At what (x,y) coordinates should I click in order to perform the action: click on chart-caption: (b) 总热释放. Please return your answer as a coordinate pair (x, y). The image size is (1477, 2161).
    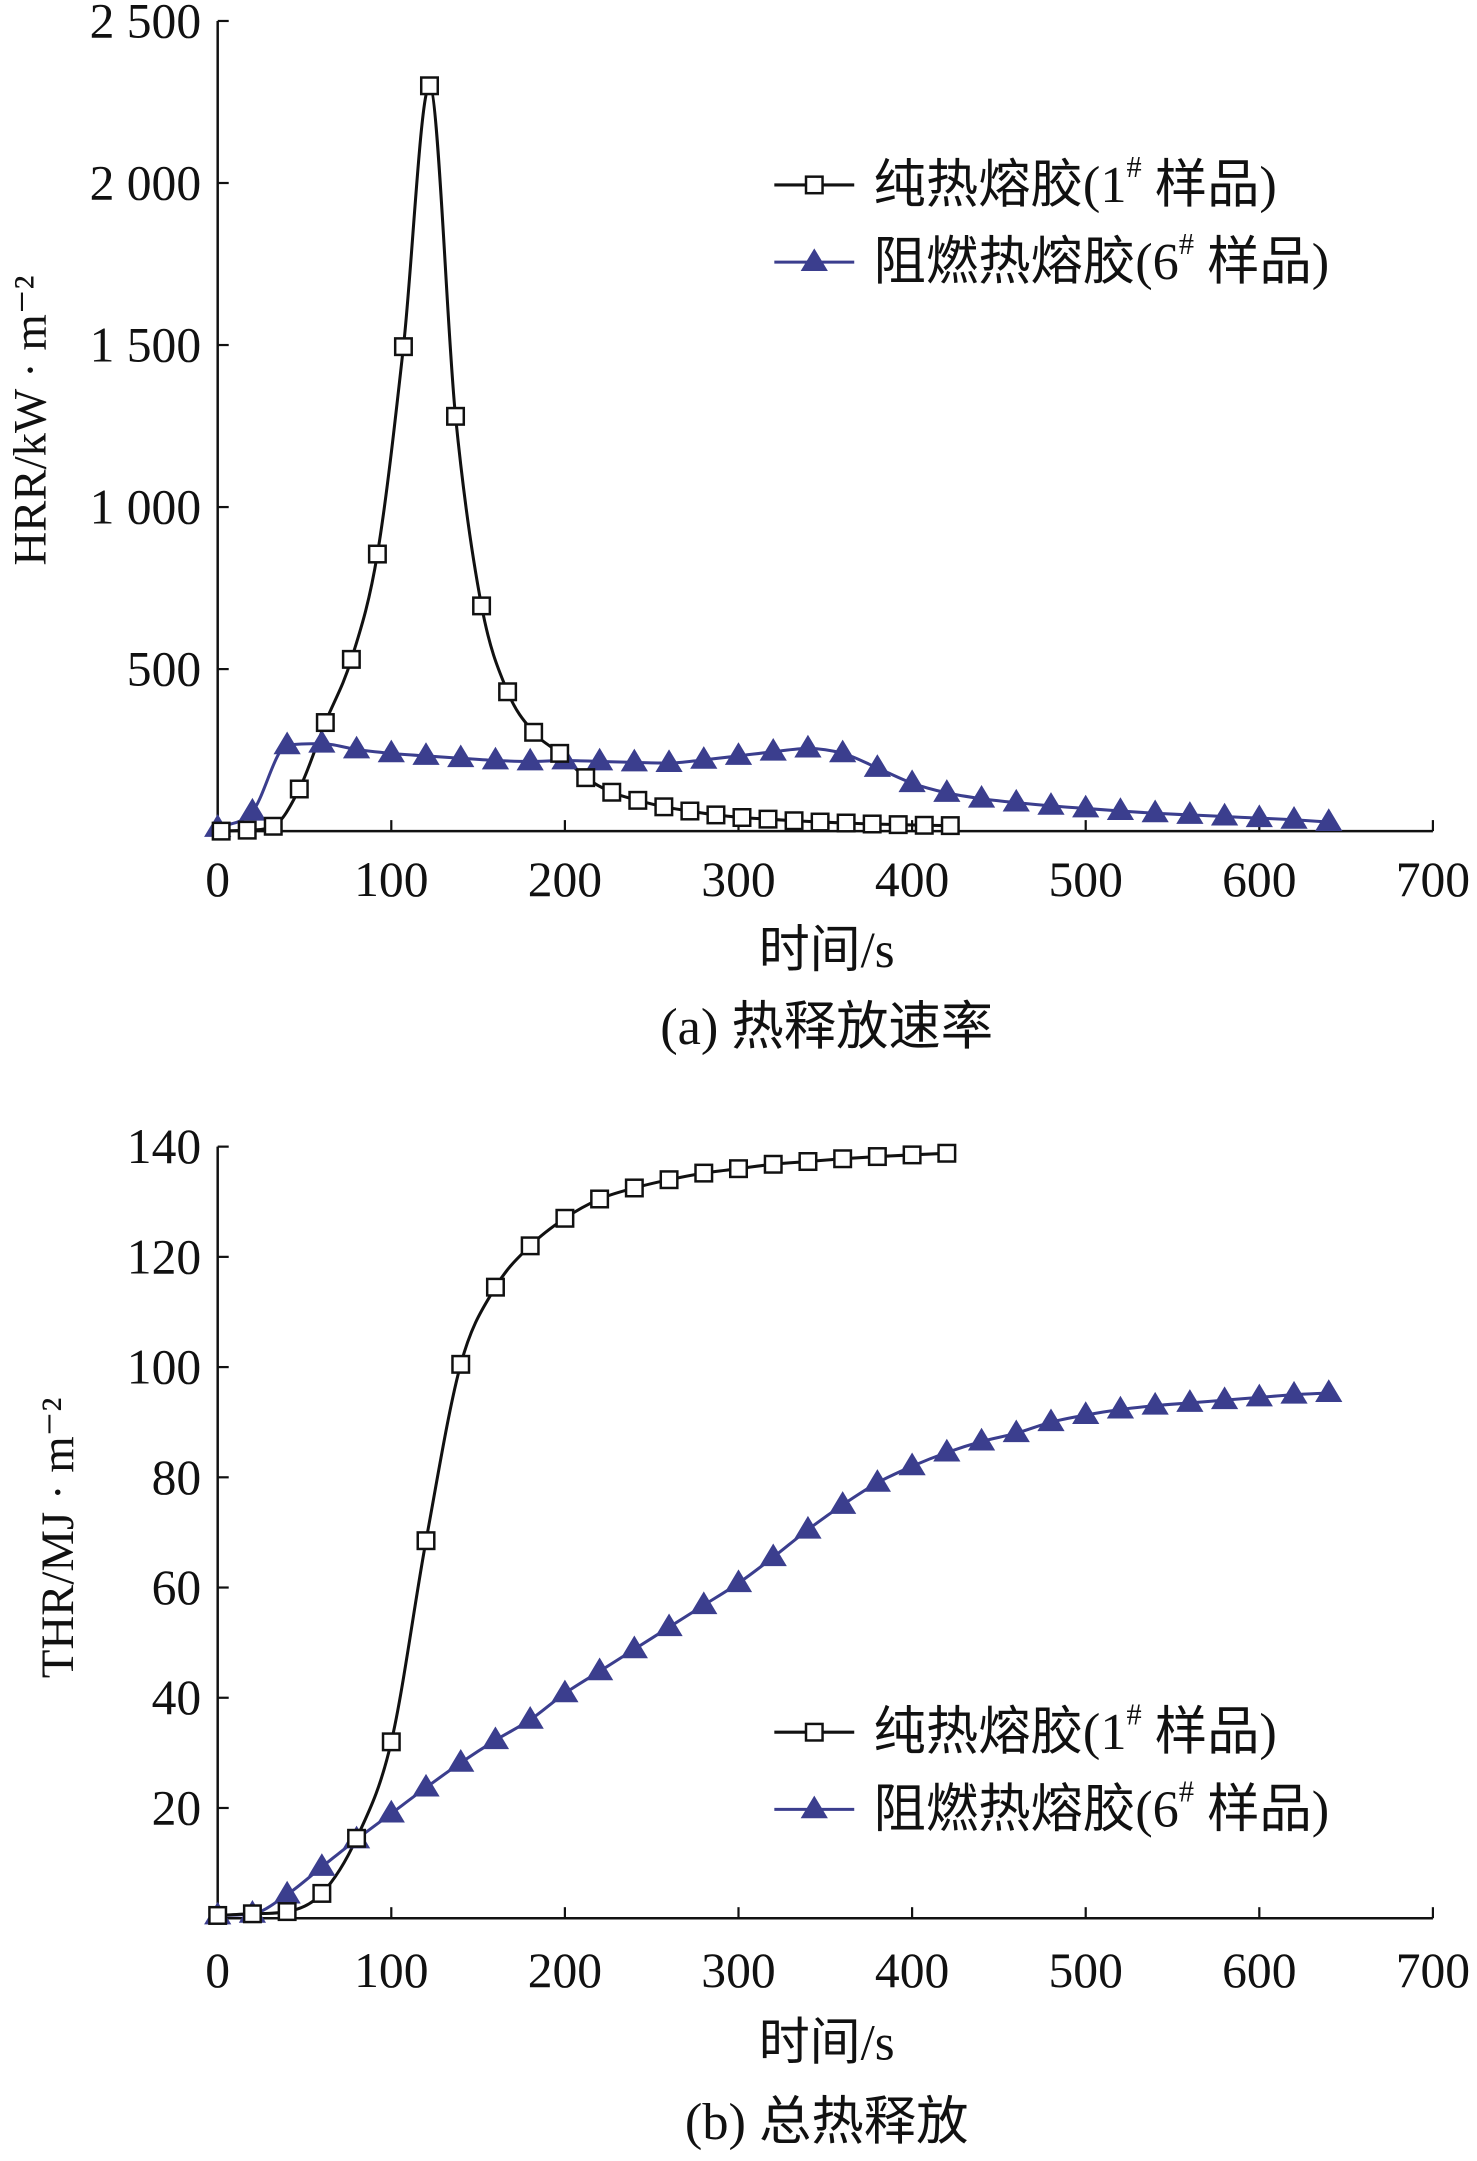
    Looking at the image, I should click on (827, 2122).